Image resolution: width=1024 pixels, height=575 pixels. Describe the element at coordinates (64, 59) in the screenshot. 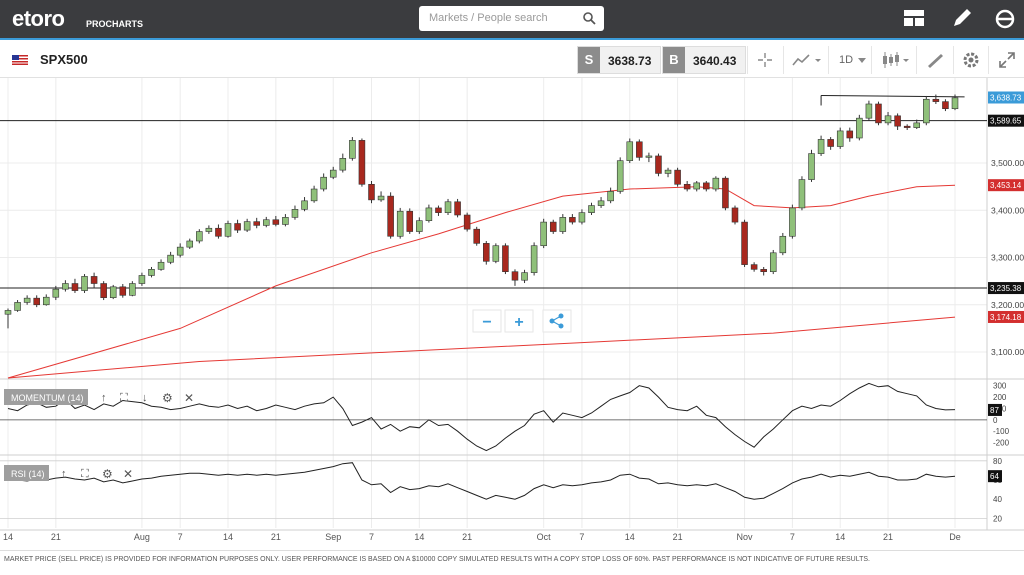

I see `symbol-name: SPX500` at that location.